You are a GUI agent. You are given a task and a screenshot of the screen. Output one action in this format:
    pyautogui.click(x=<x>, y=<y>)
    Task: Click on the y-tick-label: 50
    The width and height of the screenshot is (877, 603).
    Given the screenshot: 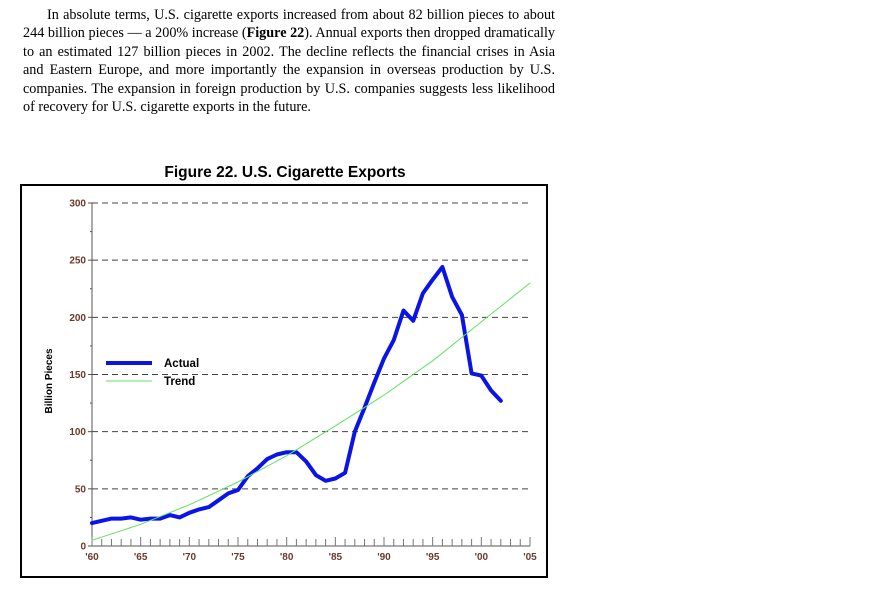 What is the action you would take?
    pyautogui.click(x=81, y=489)
    